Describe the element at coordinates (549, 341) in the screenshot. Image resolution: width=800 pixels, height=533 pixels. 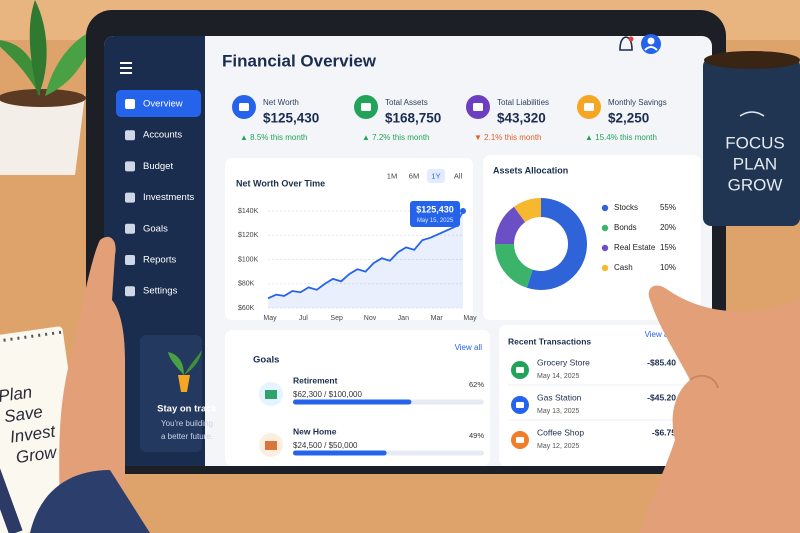
I see `transactions-title: Recent Transactions` at that location.